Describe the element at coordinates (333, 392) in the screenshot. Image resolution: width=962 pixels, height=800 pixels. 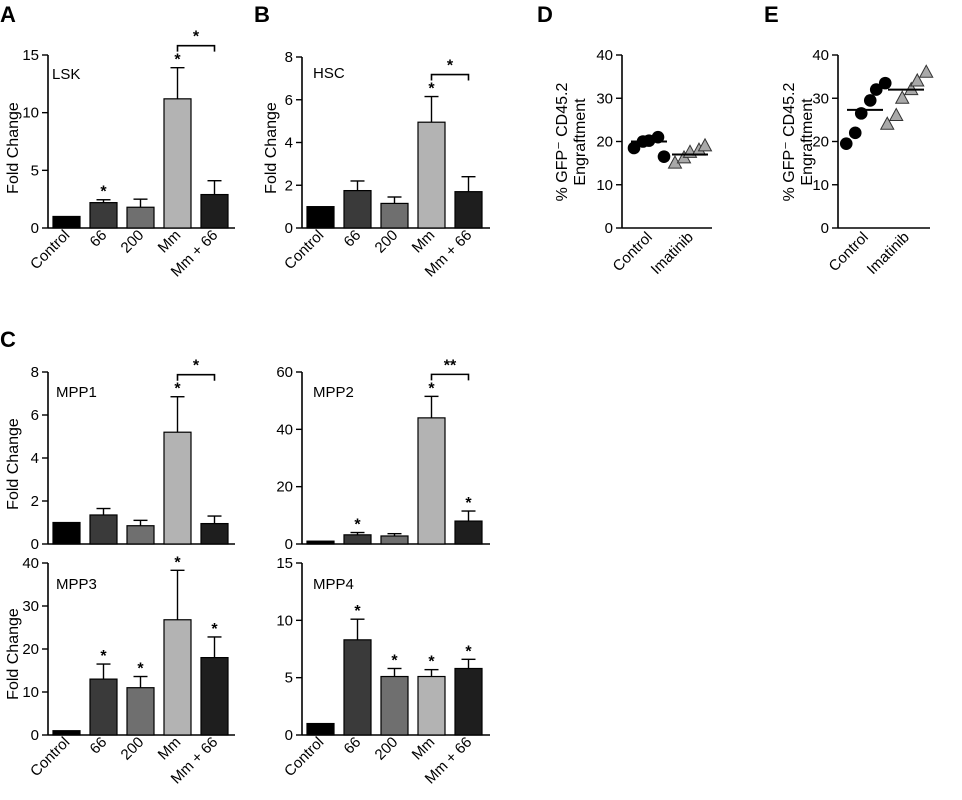
I see `inner-label: MPP2` at that location.